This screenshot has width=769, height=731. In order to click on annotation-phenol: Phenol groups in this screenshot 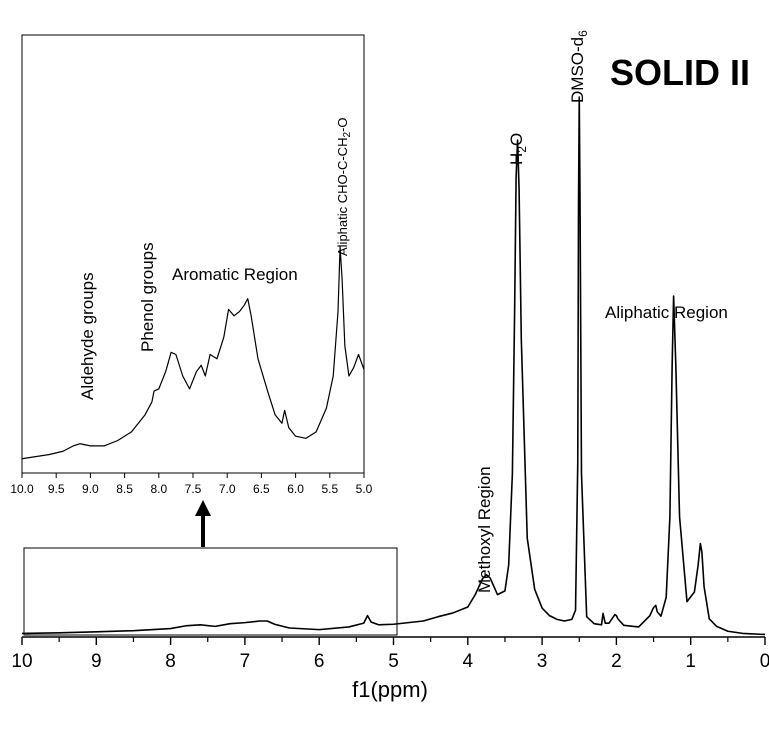, I will do `click(147, 297)`.